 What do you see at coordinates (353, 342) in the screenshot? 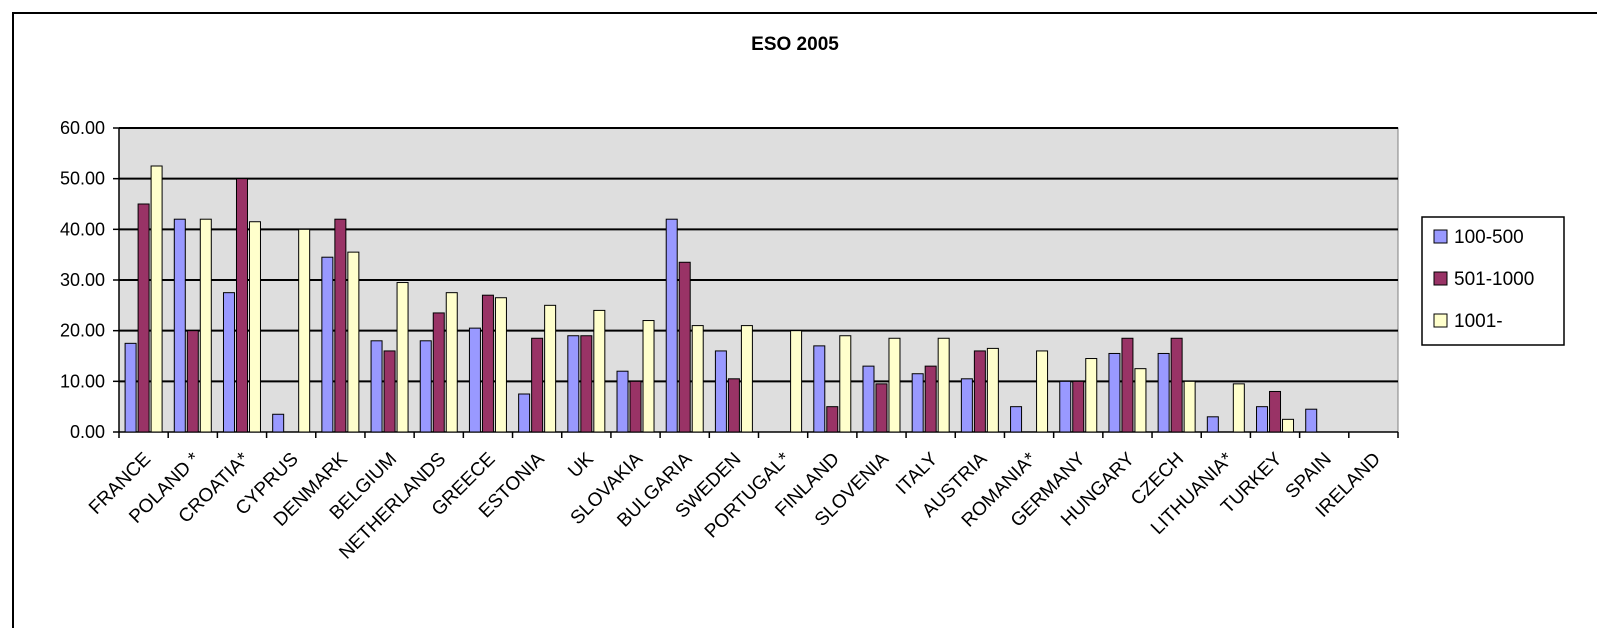
I see `bar-denmark-1001-` at bounding box center [353, 342].